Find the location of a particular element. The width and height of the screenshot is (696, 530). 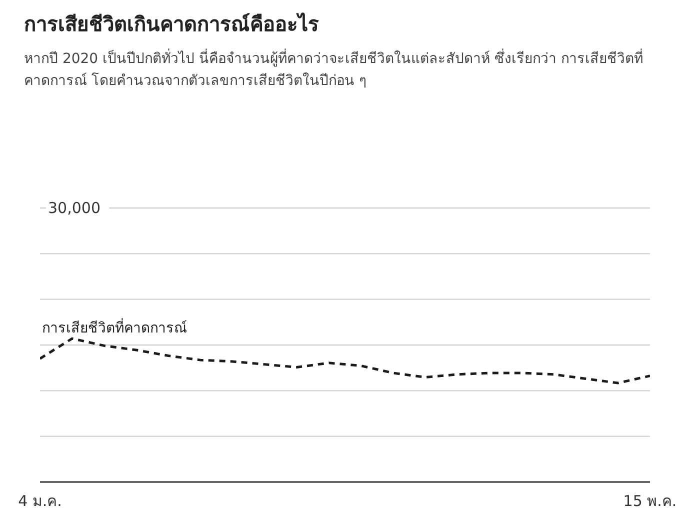

text: 30,000 is located at coordinates (77, 208).